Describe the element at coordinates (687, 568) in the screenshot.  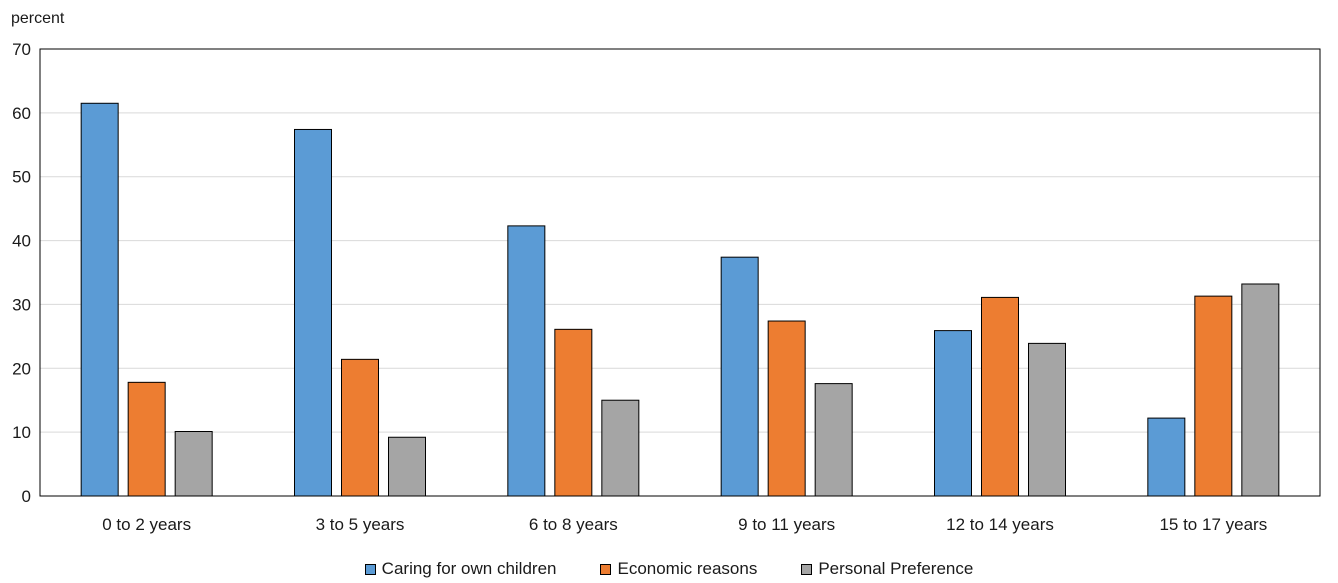
I see `legend-label: Economic reasons` at that location.